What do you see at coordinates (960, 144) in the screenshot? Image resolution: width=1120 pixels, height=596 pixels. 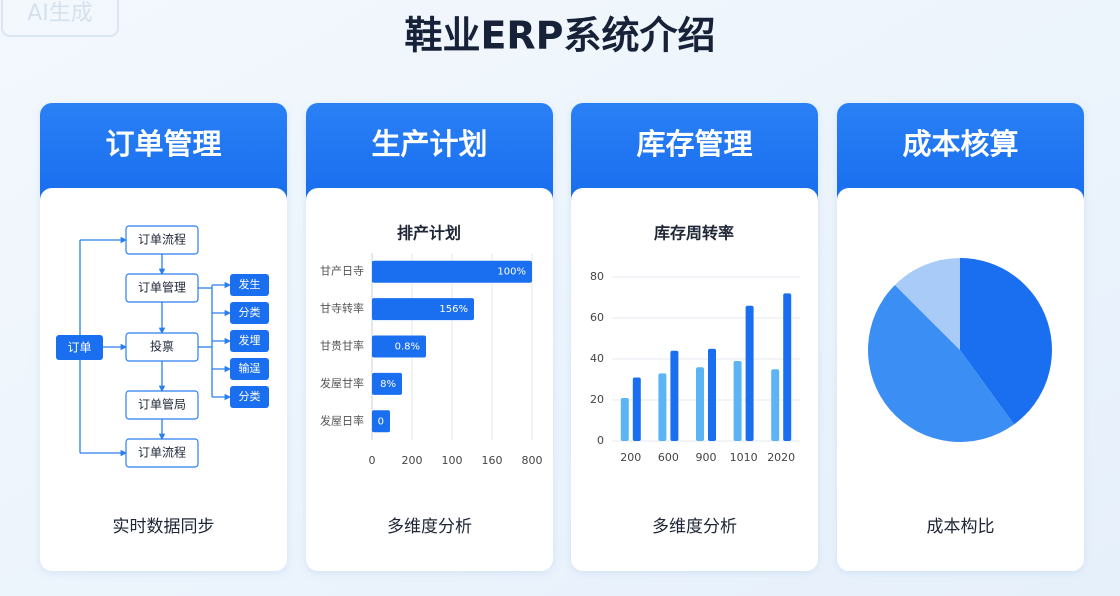 I see `card-title: 成本核算` at bounding box center [960, 144].